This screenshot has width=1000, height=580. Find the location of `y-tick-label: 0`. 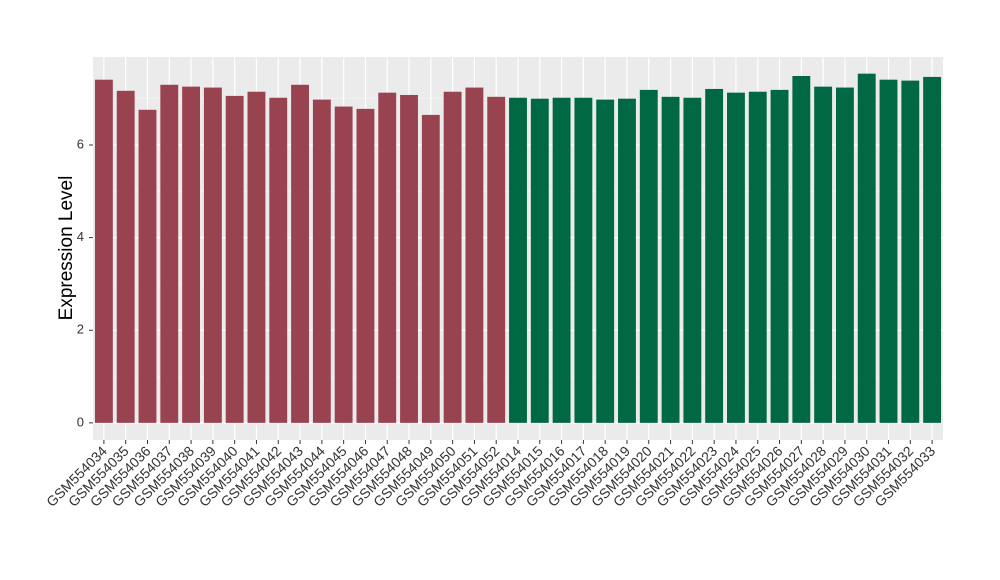

y-tick-label: 0 is located at coordinates (80, 421).